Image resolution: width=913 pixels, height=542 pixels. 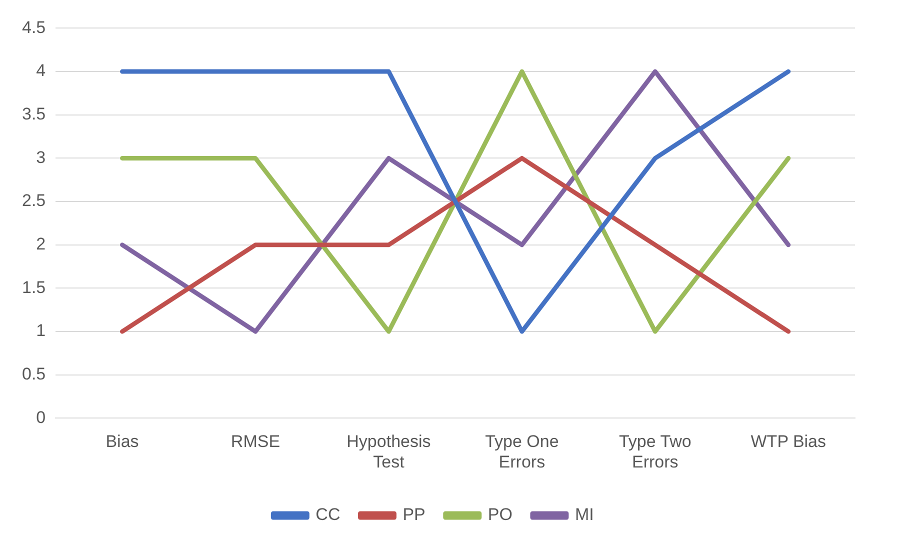 I want to click on y-tick-label: 1.5, so click(x=34, y=287).